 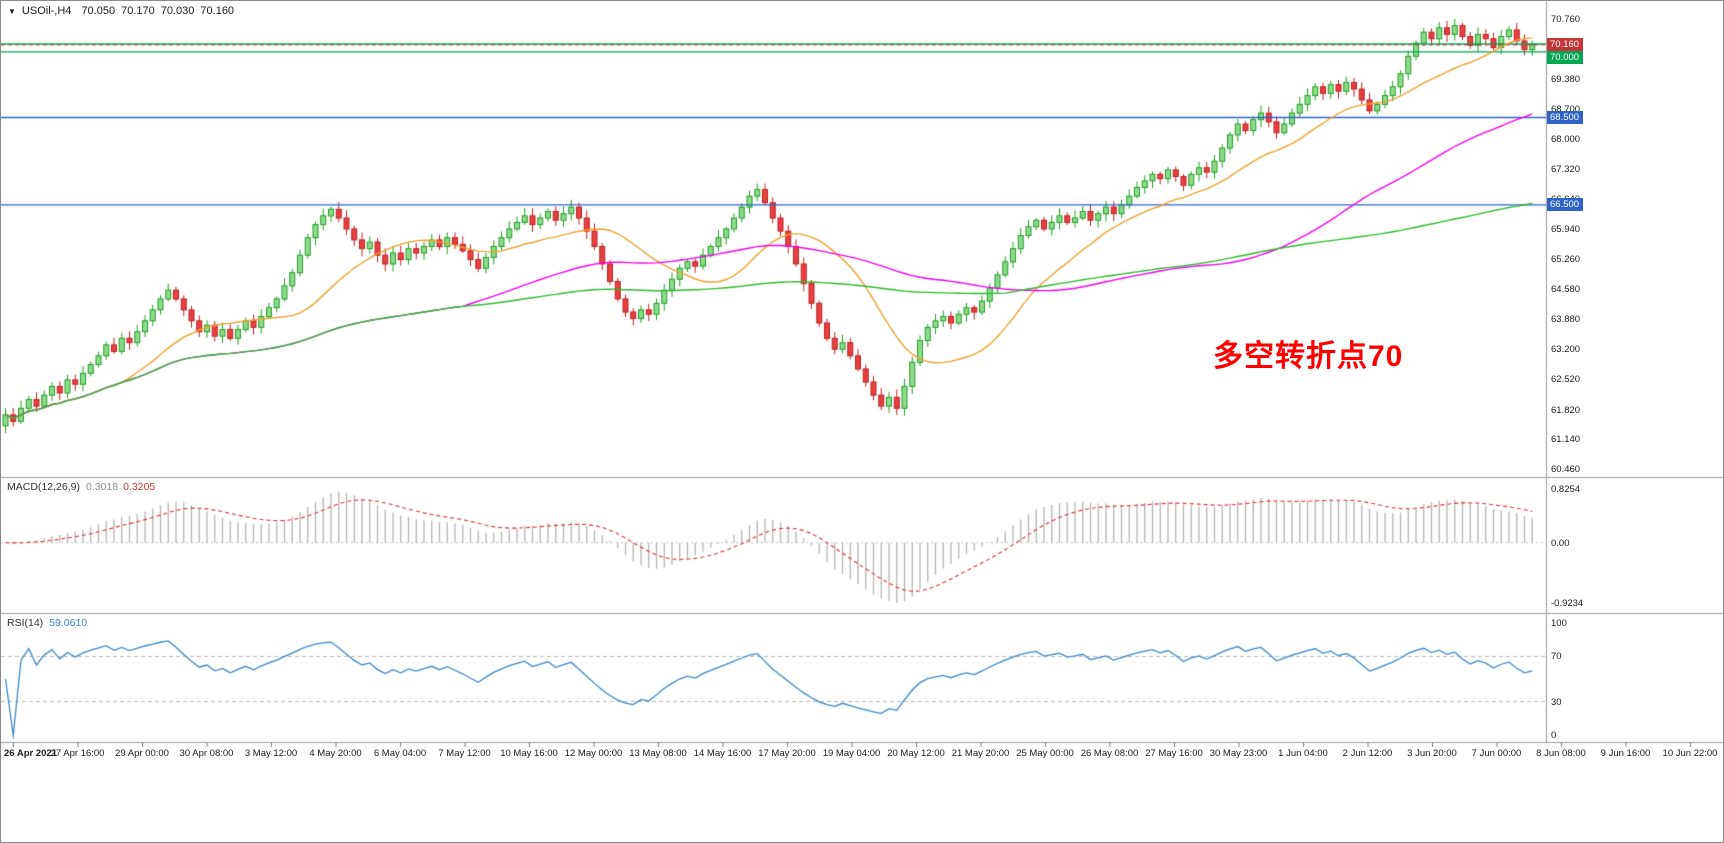 I want to click on symbol-info: ▼ USOil-,H4 70.050 70.170 70.030 70.160, so click(x=124, y=11).